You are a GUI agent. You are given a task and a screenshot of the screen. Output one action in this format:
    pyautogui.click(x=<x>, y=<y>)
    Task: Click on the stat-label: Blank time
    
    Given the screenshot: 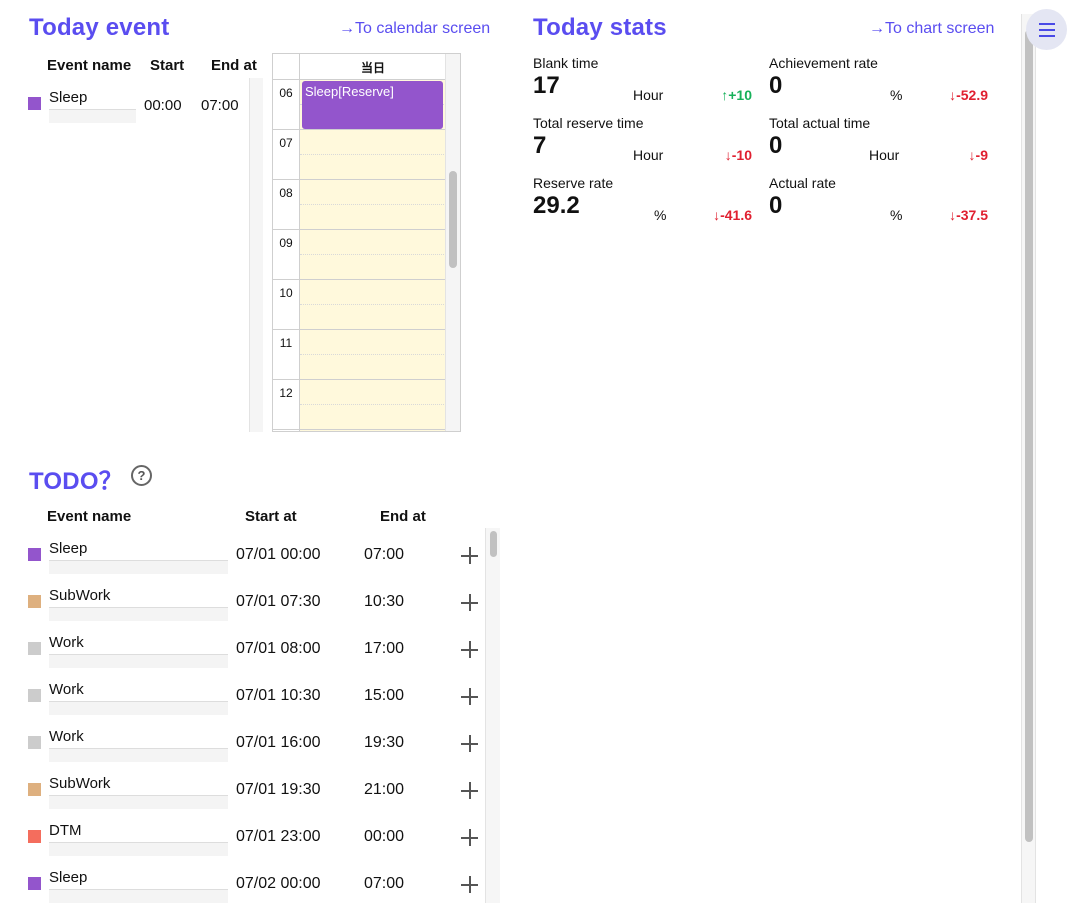 What is the action you would take?
    pyautogui.click(x=566, y=63)
    